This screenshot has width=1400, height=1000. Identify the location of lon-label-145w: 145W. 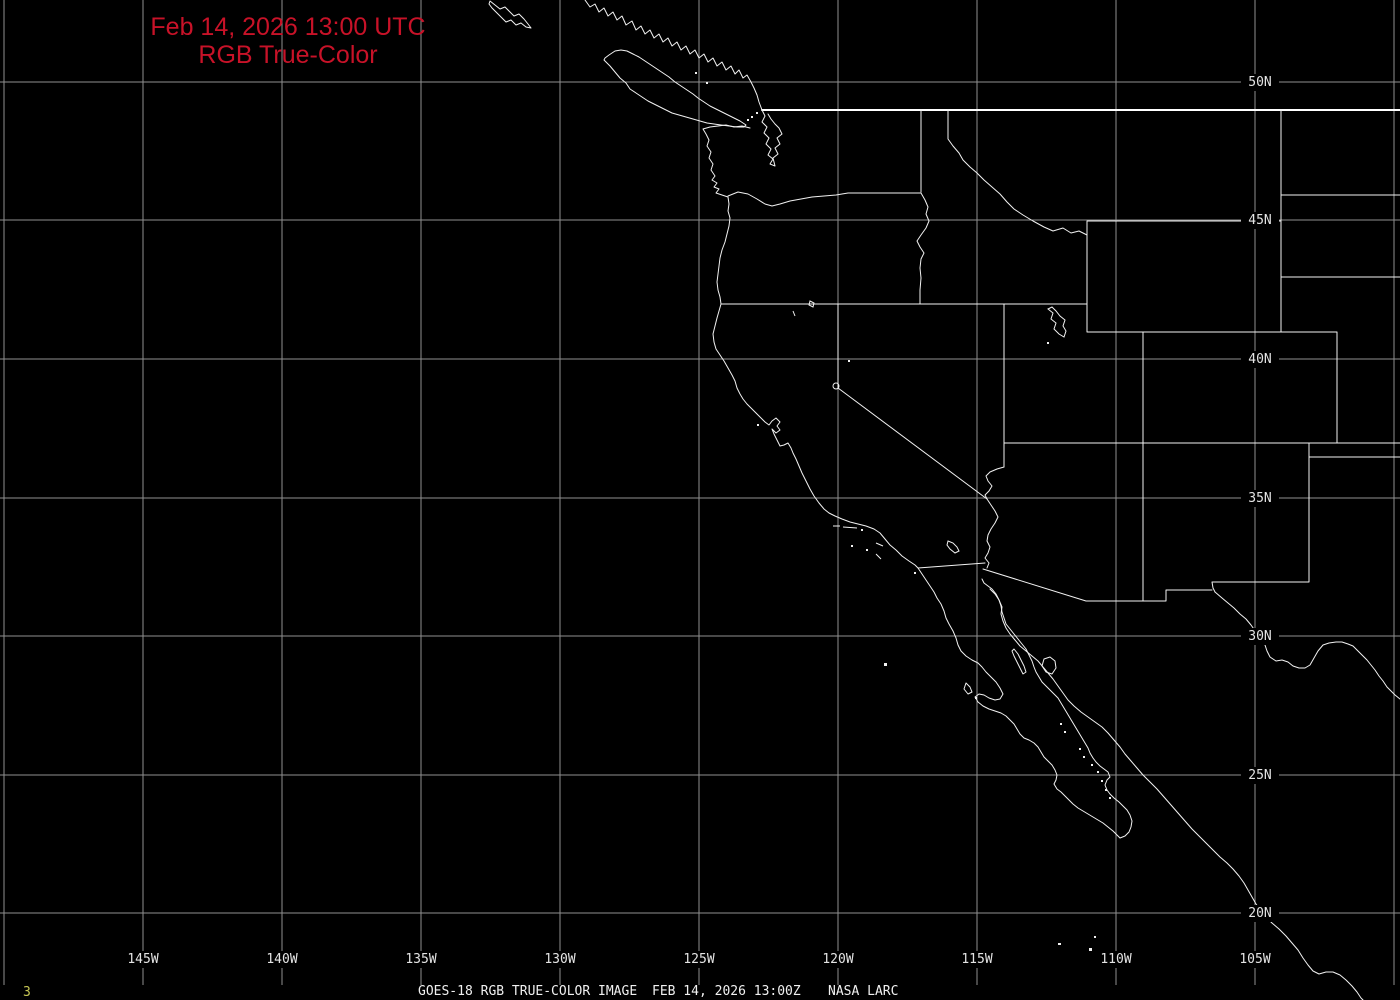
(143, 959).